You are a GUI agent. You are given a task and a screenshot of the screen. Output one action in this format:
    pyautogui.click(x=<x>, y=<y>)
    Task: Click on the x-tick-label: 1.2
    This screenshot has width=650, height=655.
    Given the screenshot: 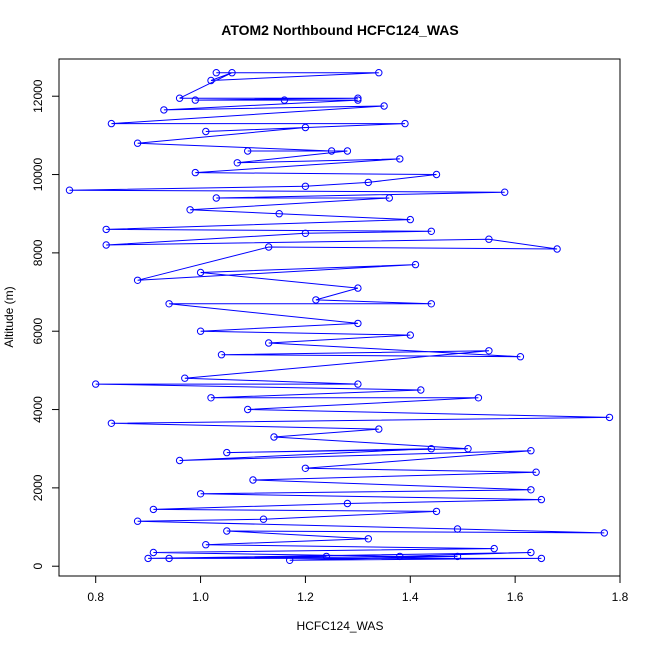 What is the action you would take?
    pyautogui.click(x=305, y=597)
    